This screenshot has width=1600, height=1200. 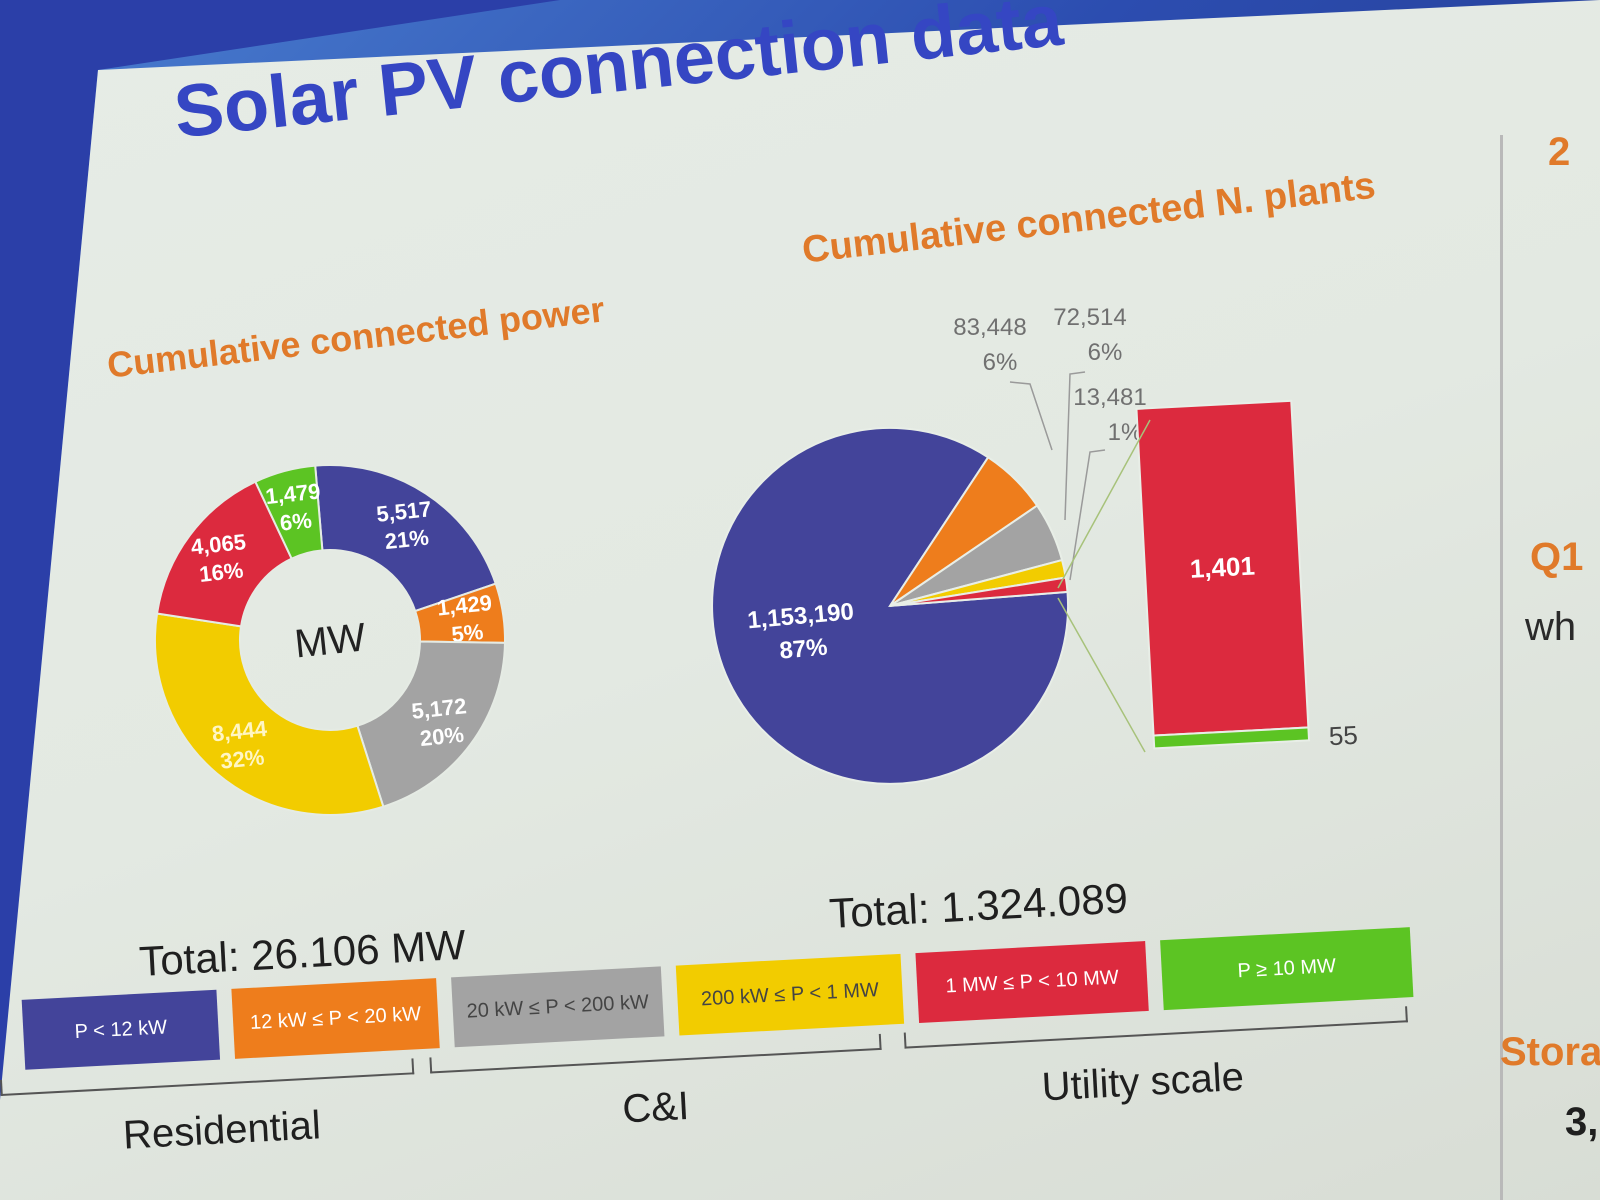 I want to click on connector-top, so click(x=1104, y=504).